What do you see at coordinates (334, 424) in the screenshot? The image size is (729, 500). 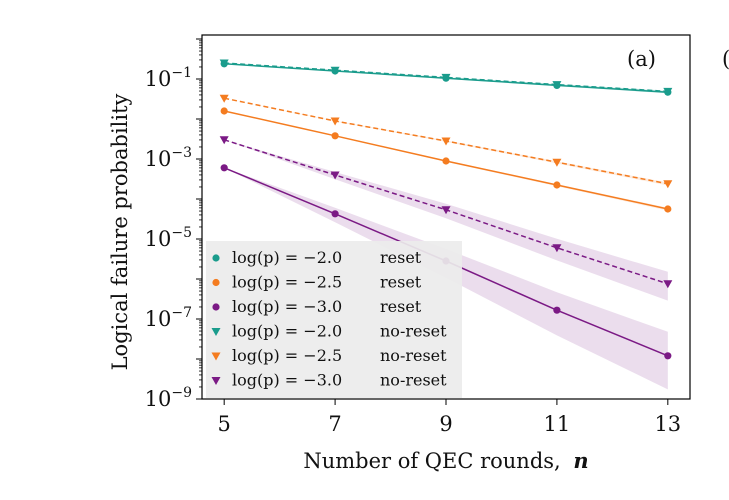 I see `x-tick-label: 7` at bounding box center [334, 424].